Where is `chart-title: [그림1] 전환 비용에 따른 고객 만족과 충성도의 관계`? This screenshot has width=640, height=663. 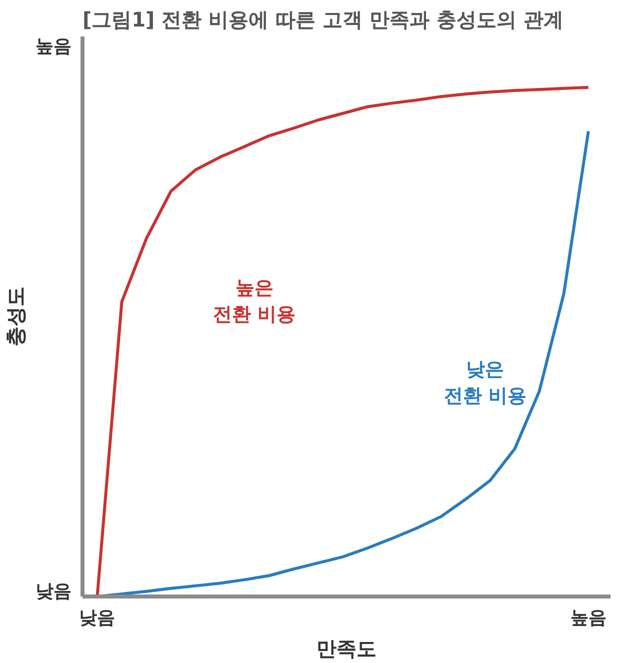 chart-title: [그림1] 전환 비용에 따른 고객 만족과 충성도의 관계 is located at coordinates (323, 20).